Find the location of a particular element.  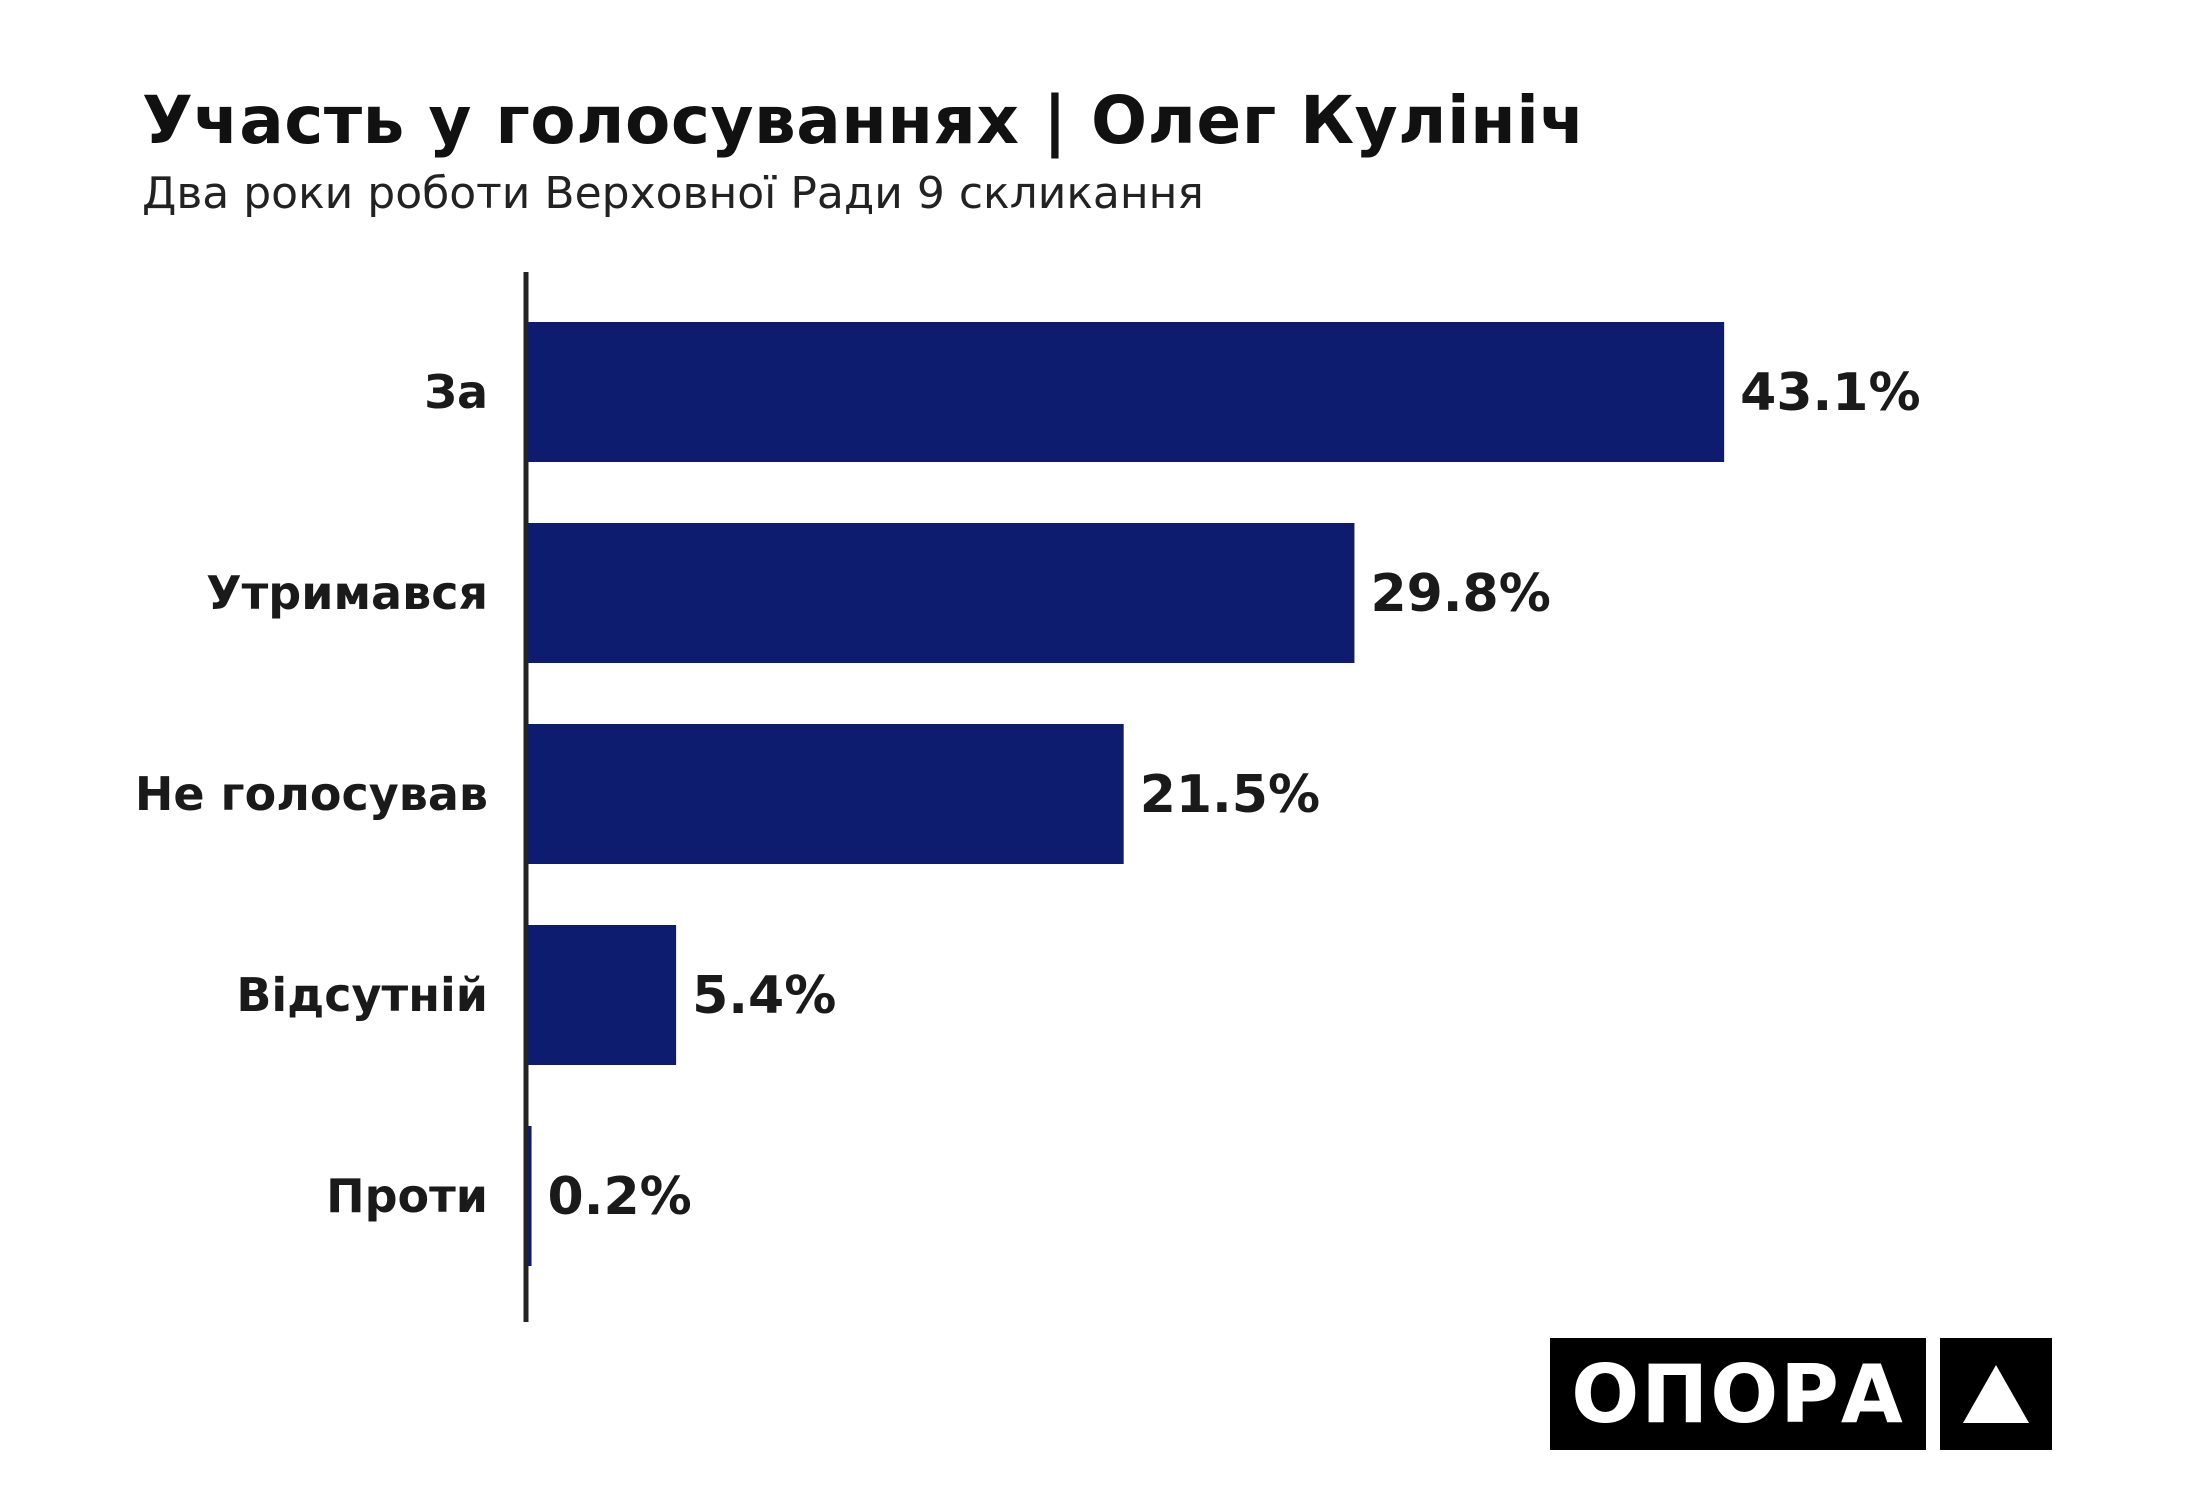

value-label: 5.4% is located at coordinates (764, 996).